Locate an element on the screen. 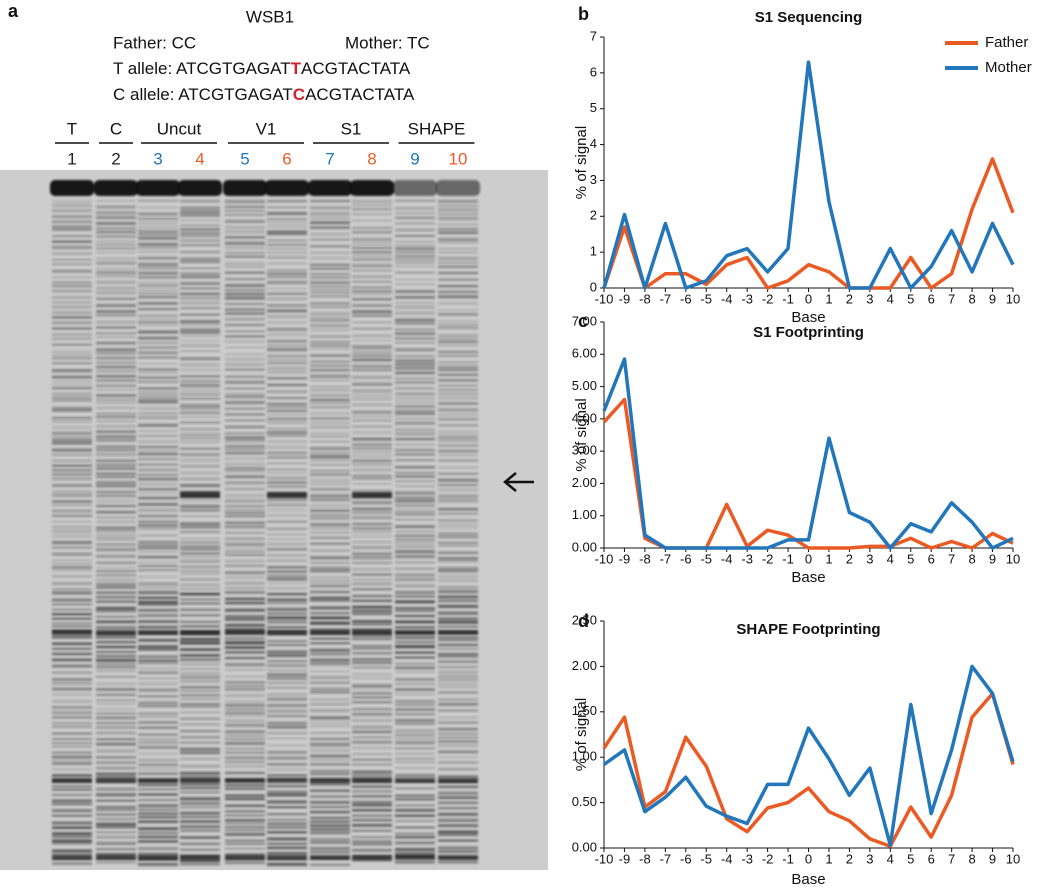 This screenshot has width=1050, height=890. x-tick-label: 6 is located at coordinates (931, 858).